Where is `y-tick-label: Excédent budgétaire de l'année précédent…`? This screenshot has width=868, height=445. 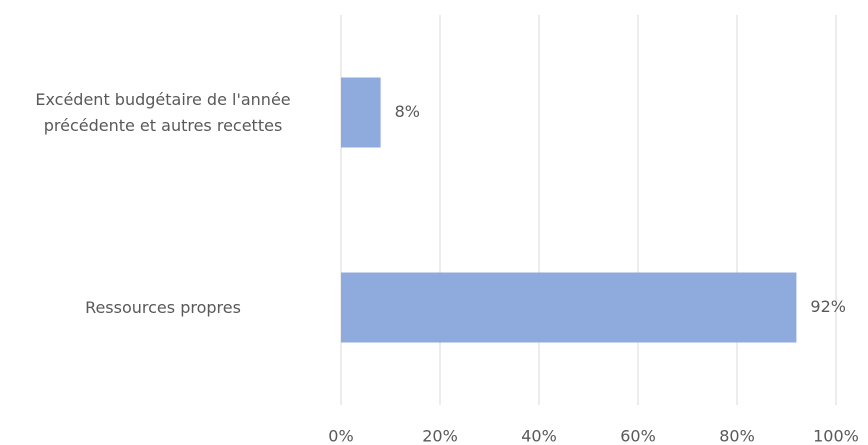
y-tick-label: Excédent budgétaire de l'année précédent… is located at coordinates (163, 112).